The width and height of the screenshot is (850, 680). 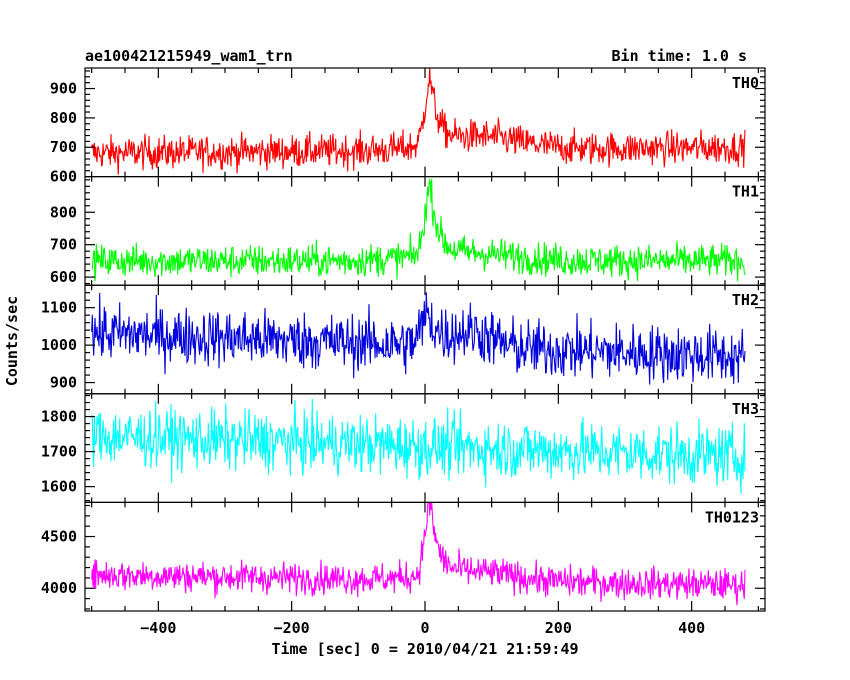 What do you see at coordinates (59, 487) in the screenshot?
I see `y-tick-label: 1600` at bounding box center [59, 487].